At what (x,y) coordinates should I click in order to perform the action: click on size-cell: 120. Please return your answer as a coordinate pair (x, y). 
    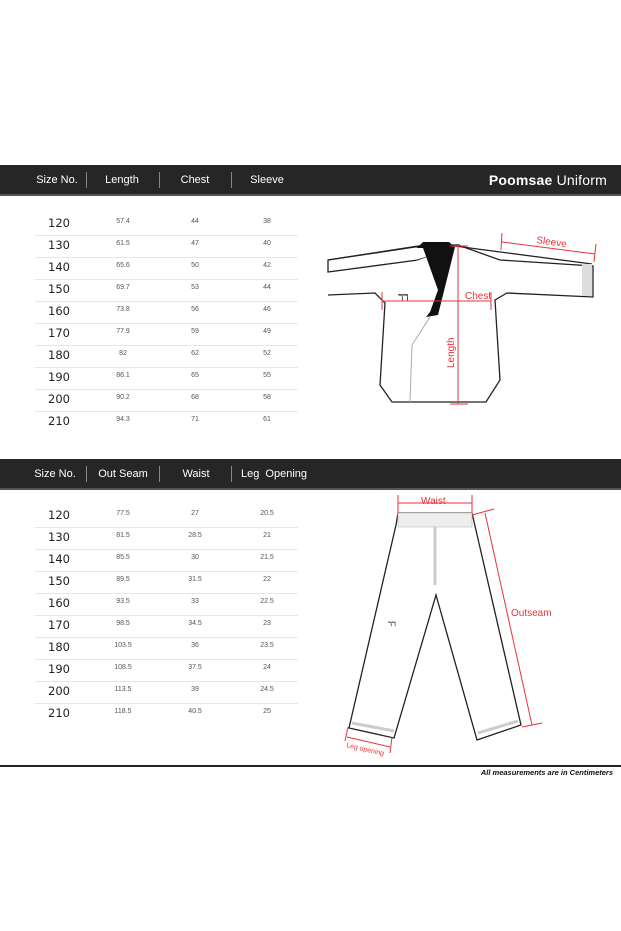
    Looking at the image, I should click on (59, 223).